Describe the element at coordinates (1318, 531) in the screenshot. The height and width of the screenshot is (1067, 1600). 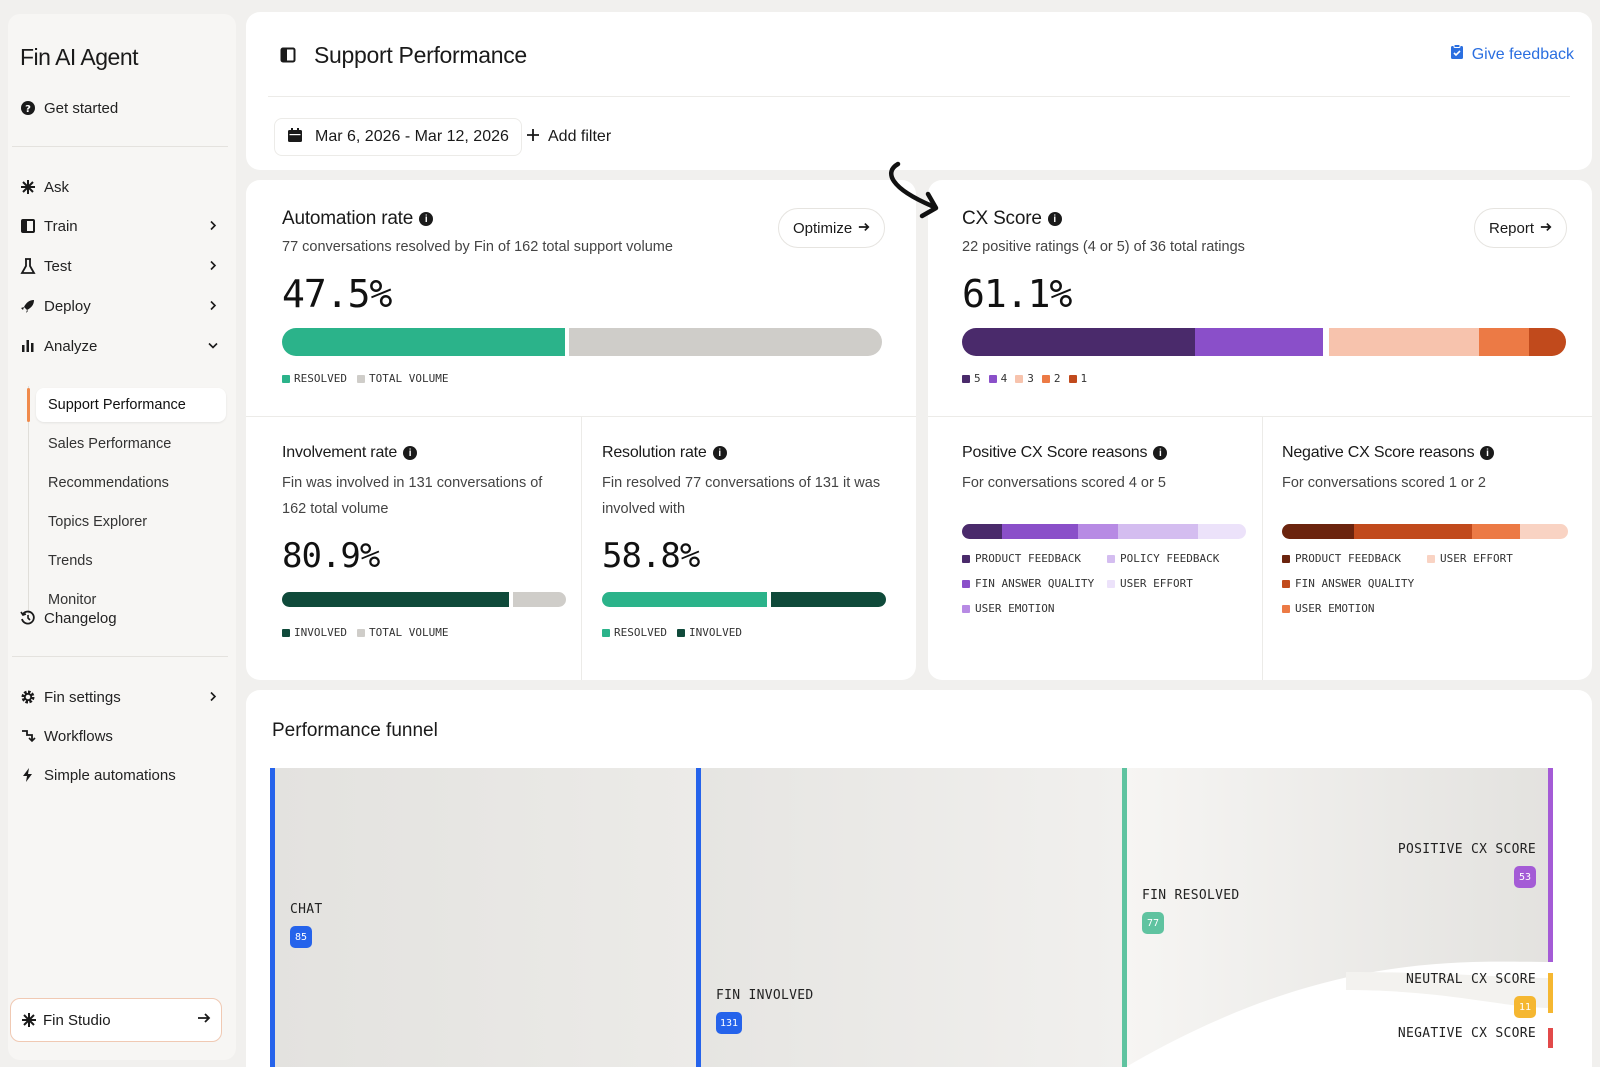
I see `bar-product-feedback` at that location.